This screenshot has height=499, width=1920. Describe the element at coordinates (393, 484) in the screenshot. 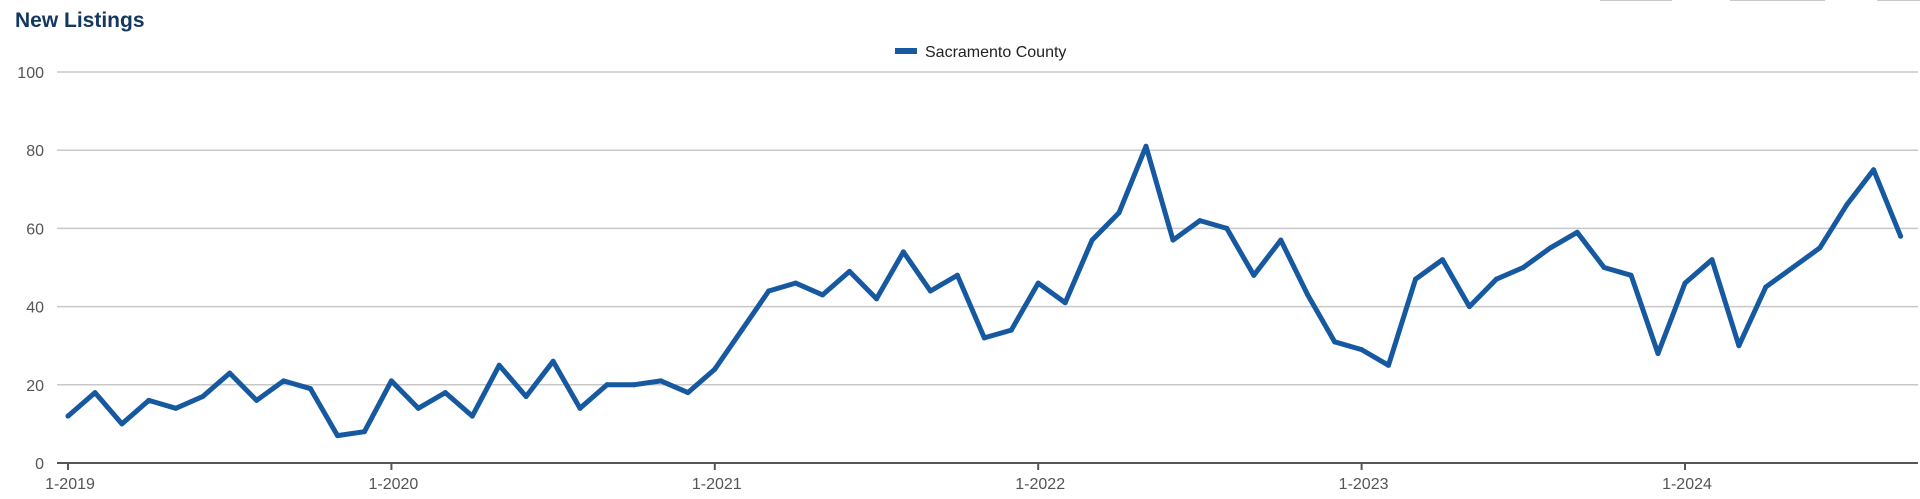

I see `x-tick-label: 1-2020` at that location.